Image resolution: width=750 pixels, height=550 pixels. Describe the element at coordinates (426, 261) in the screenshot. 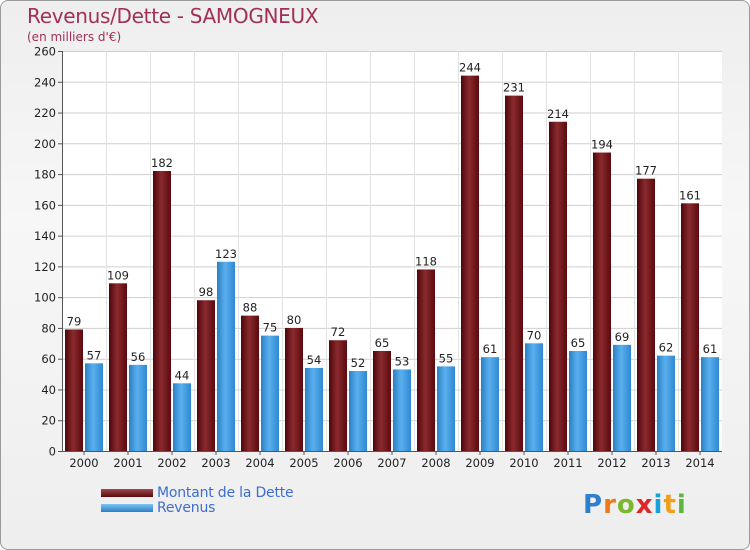

I see `value-label-debt-2008: 118` at that location.